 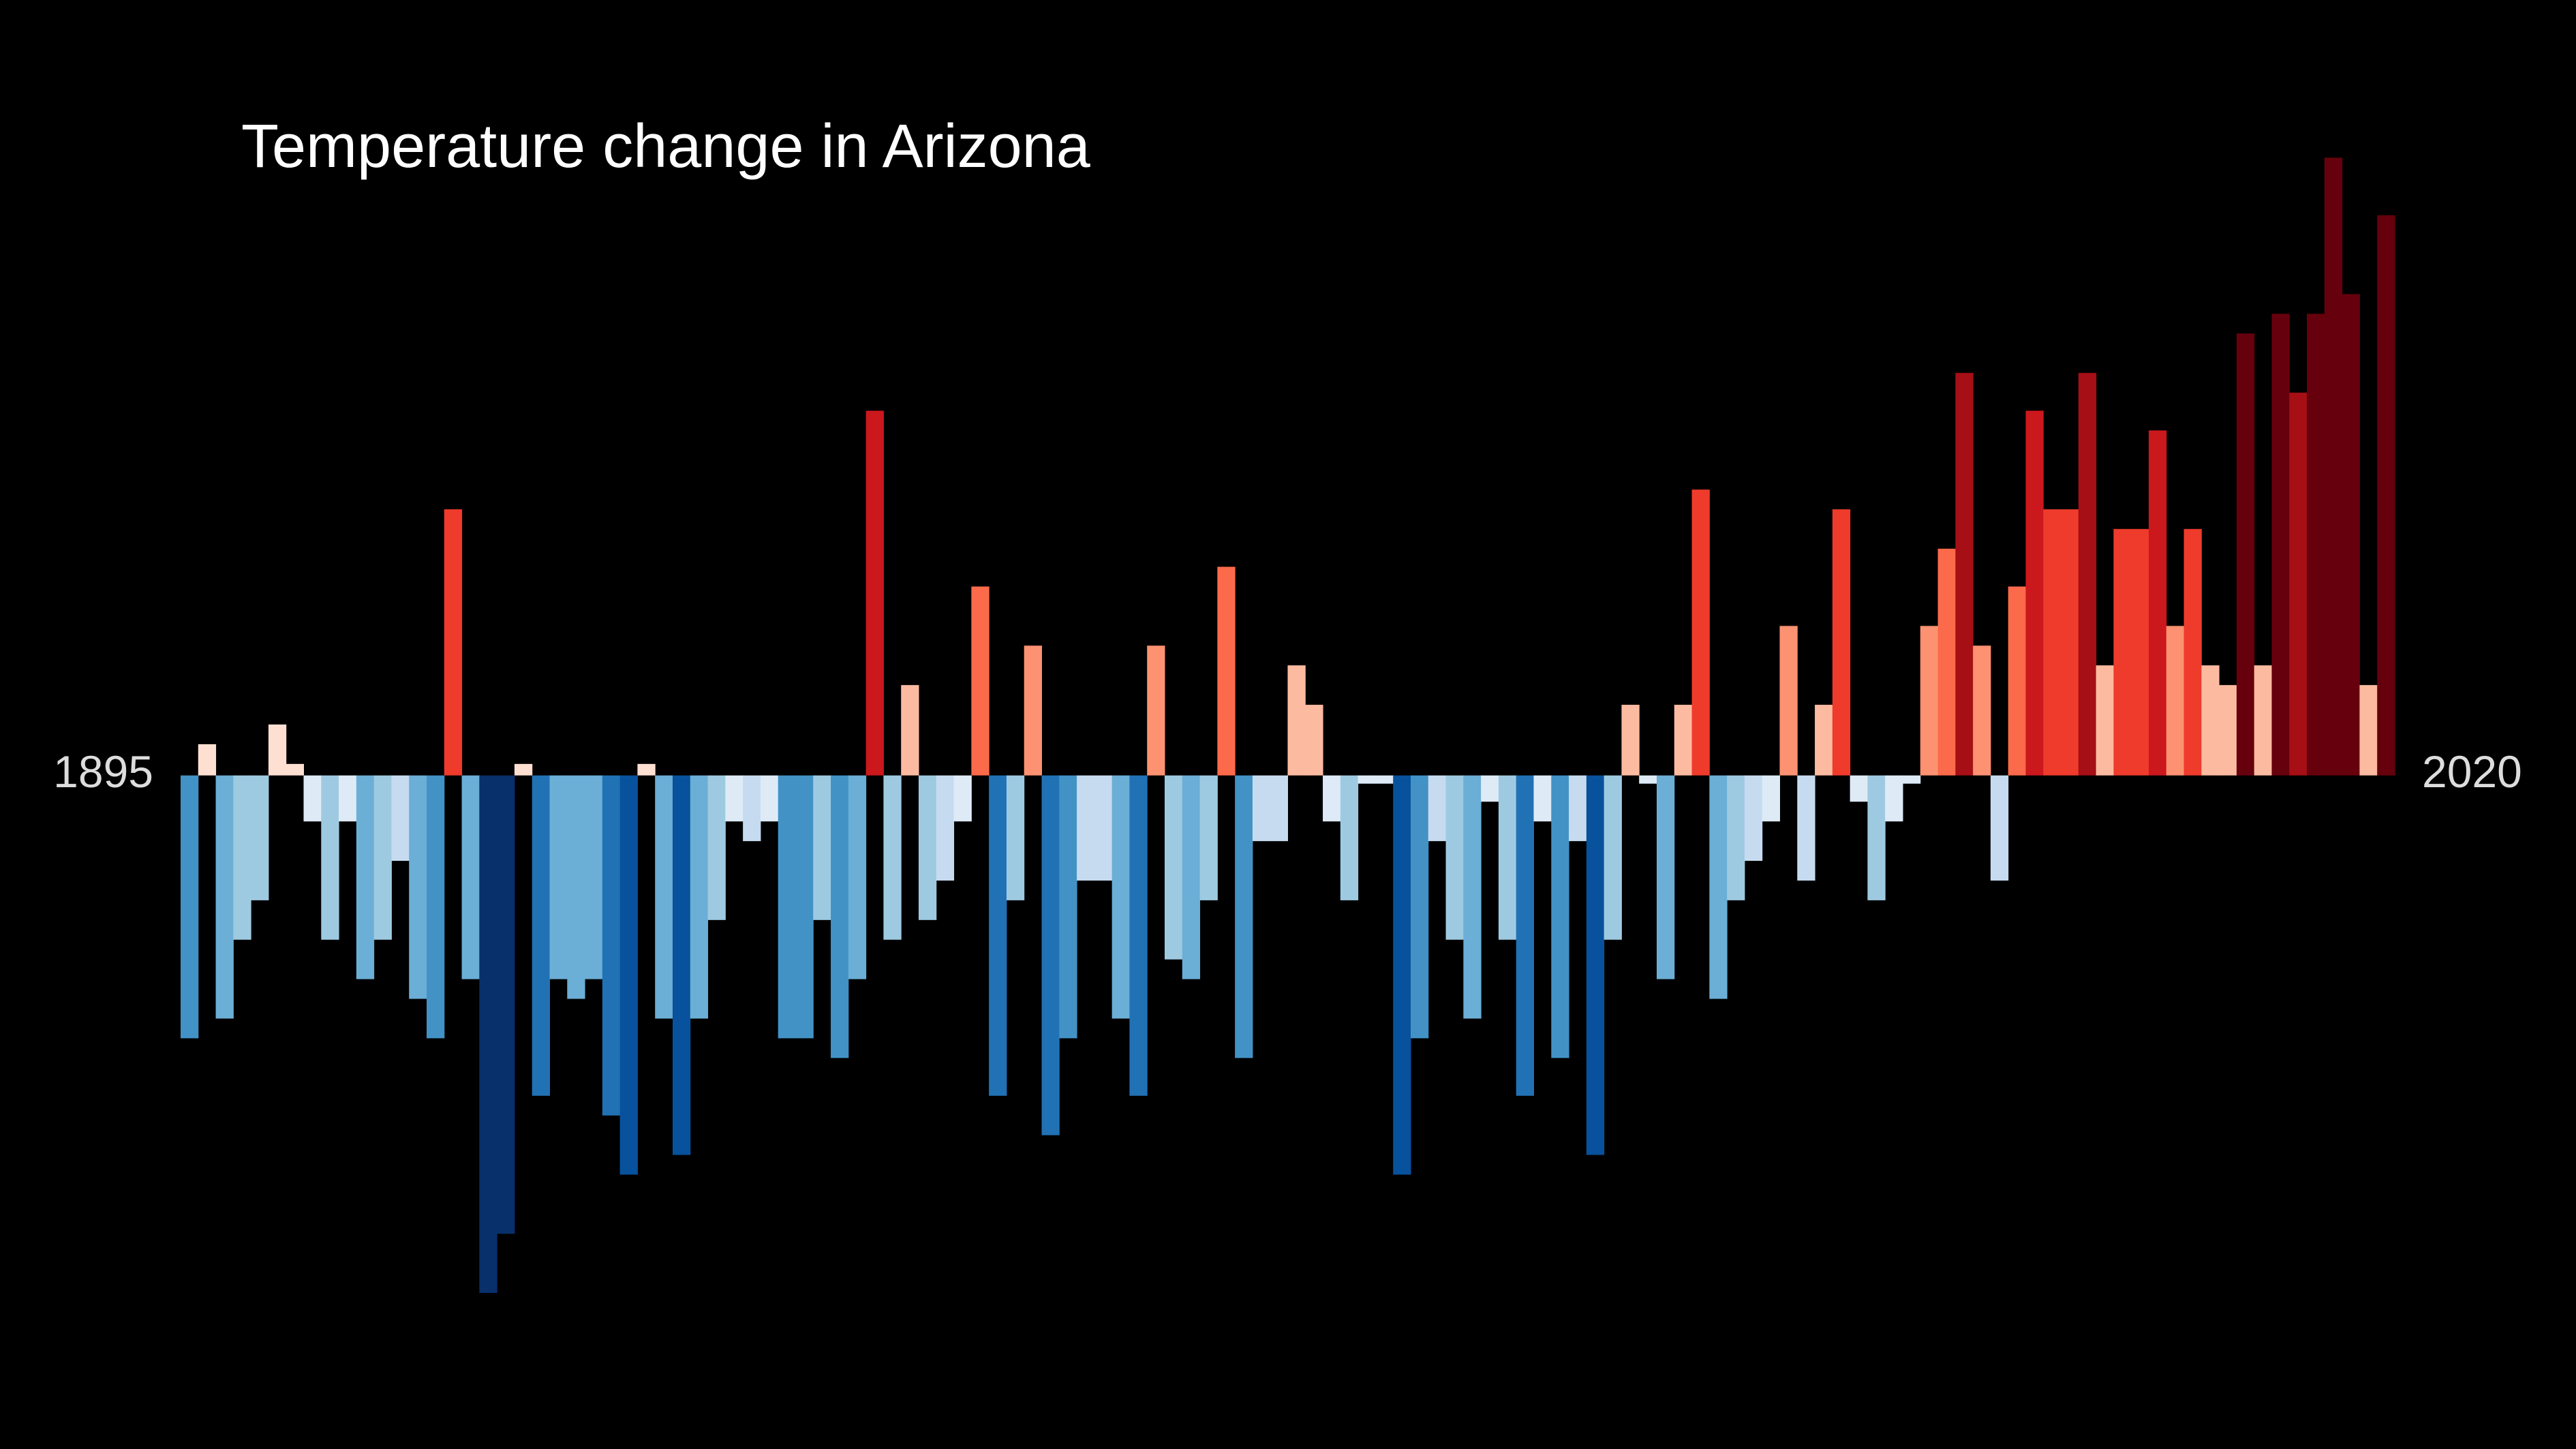 What do you see at coordinates (2472, 771) in the screenshot?
I see `year-label: 2020` at bounding box center [2472, 771].